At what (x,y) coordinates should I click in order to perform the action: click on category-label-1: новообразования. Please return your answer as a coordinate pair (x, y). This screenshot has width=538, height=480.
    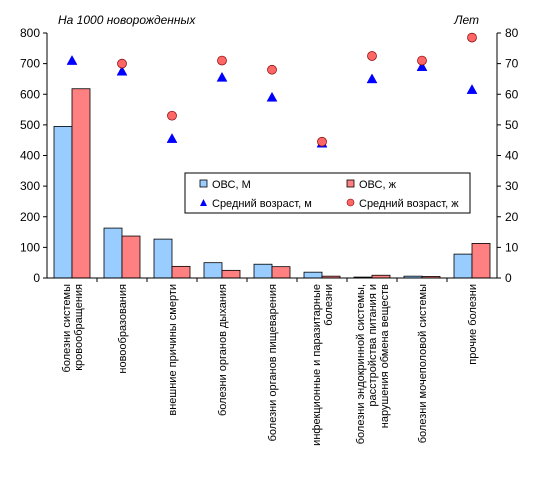
    Looking at the image, I should click on (123, 329).